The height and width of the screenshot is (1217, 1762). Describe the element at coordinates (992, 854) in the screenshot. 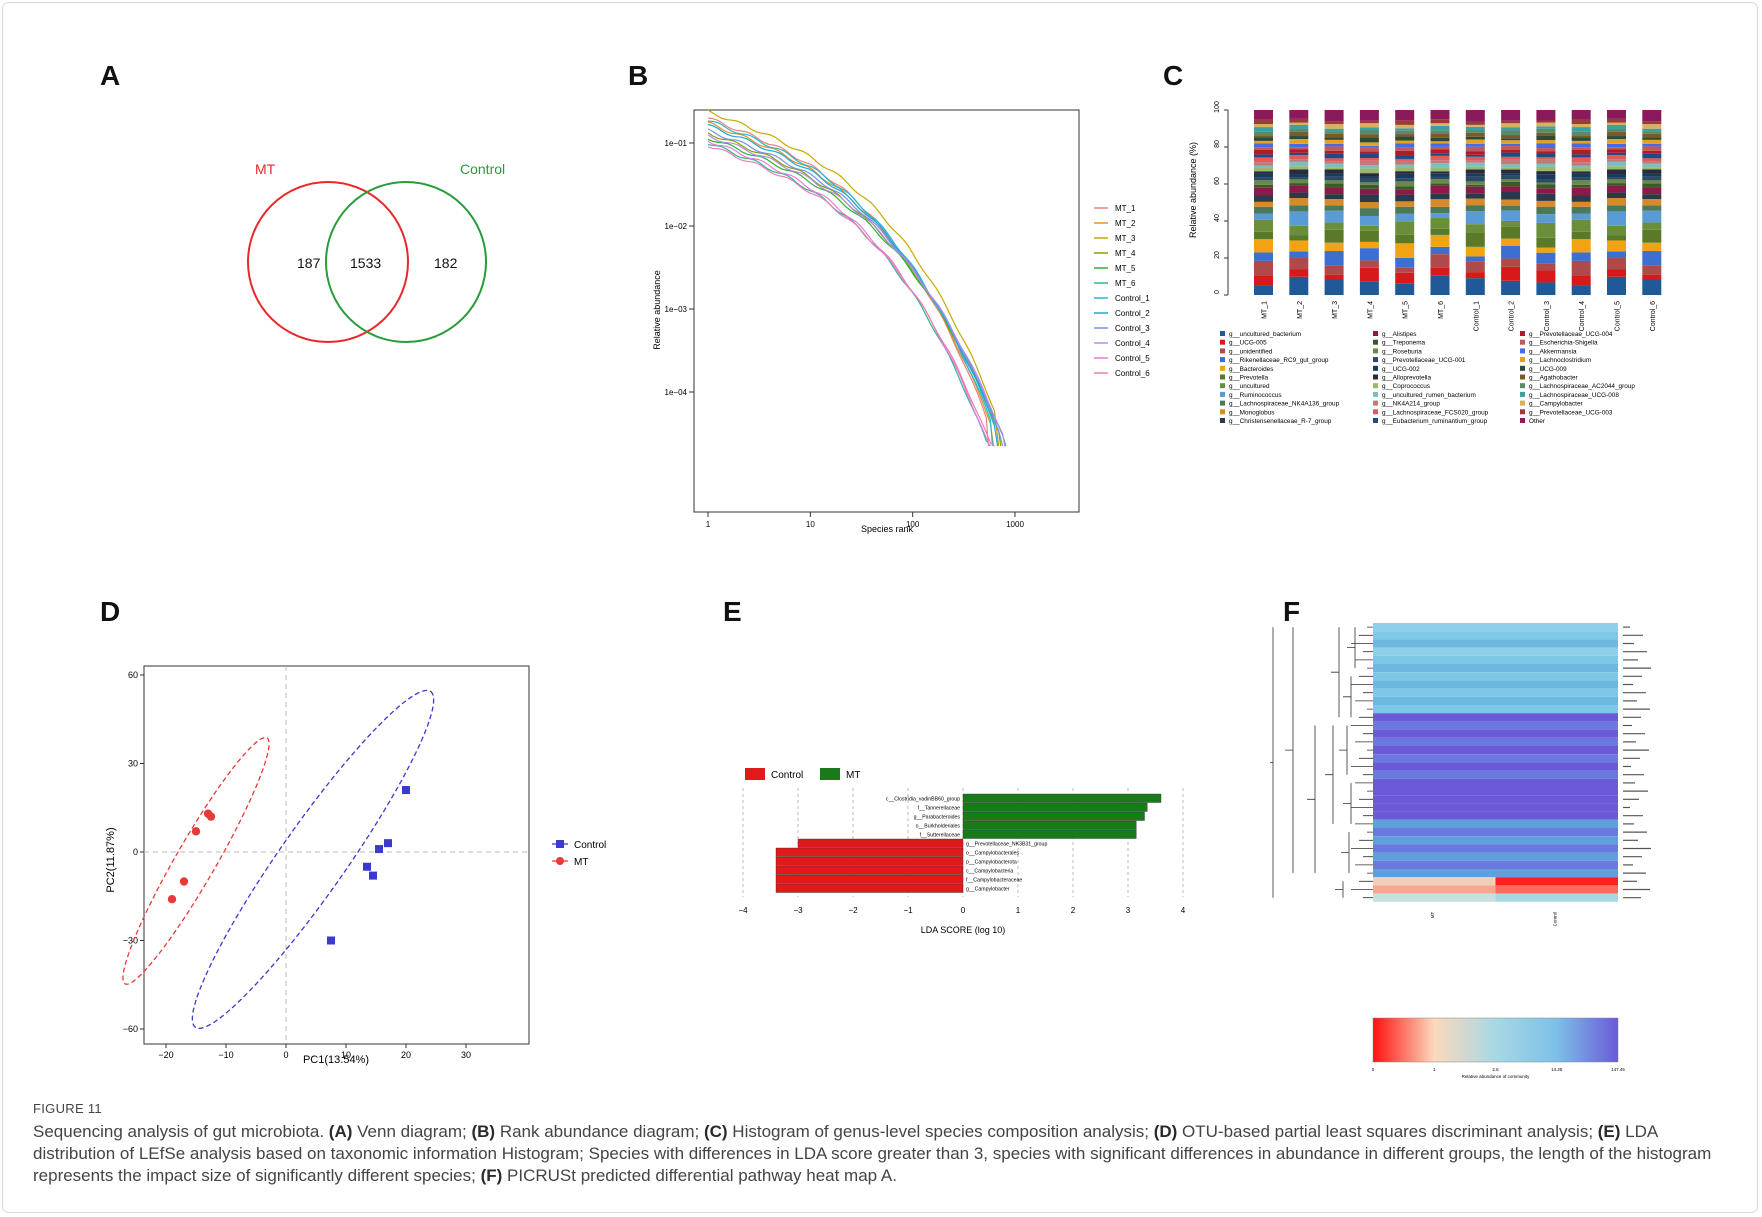

I see `lefse-bar-label: o__Campylobacterales` at that location.